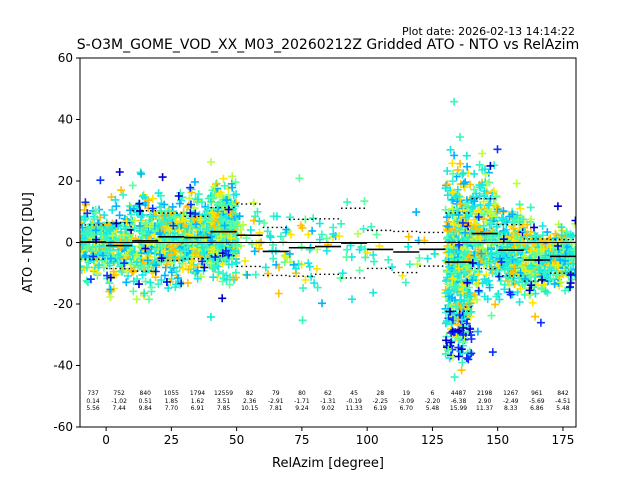  I want to click on bin-std-label: 9.02, so click(328, 408).